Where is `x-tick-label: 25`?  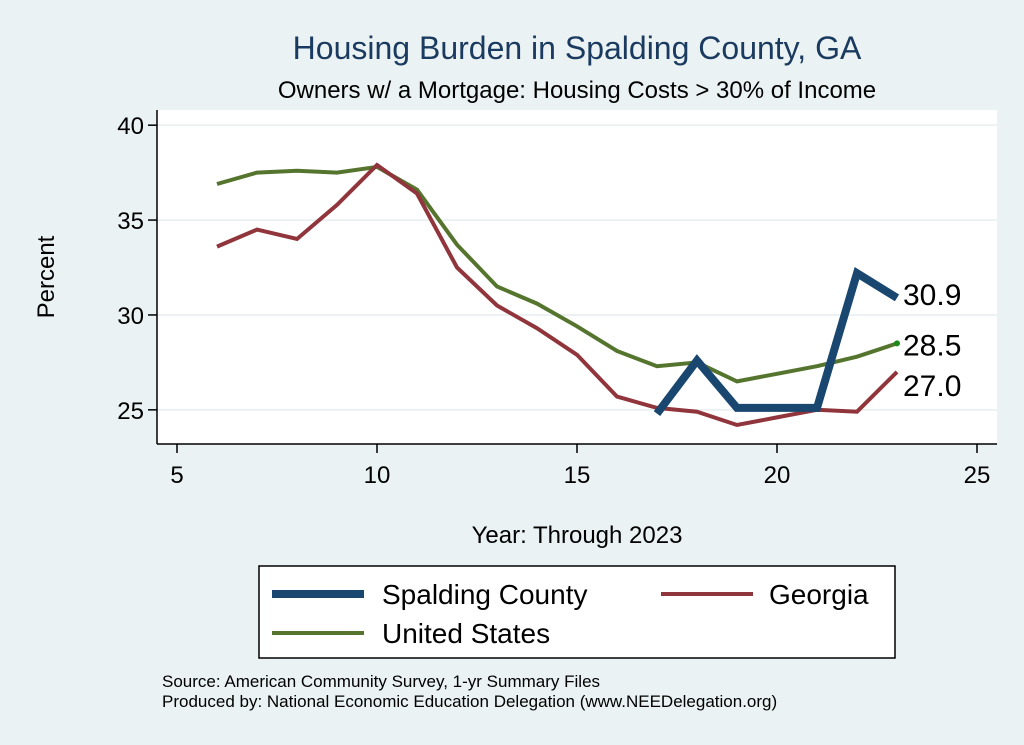
x-tick-label: 25 is located at coordinates (977, 475).